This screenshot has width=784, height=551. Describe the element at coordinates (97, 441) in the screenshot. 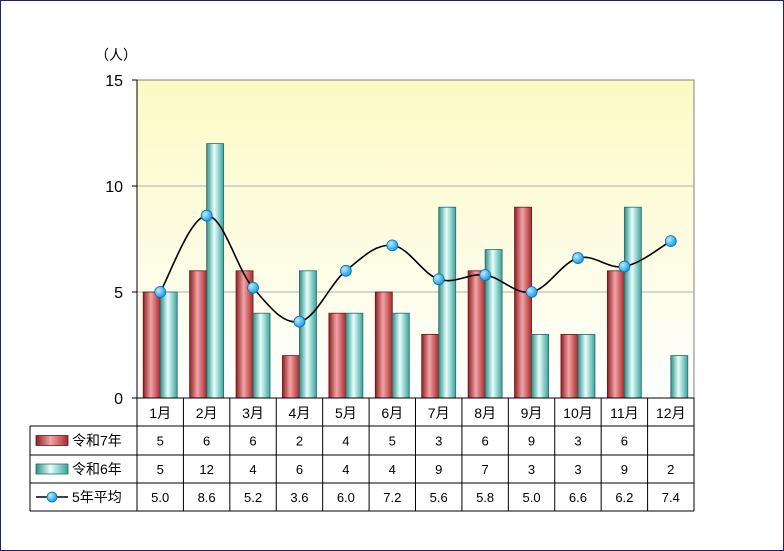

I see `legend-label: 令和7年` at that location.